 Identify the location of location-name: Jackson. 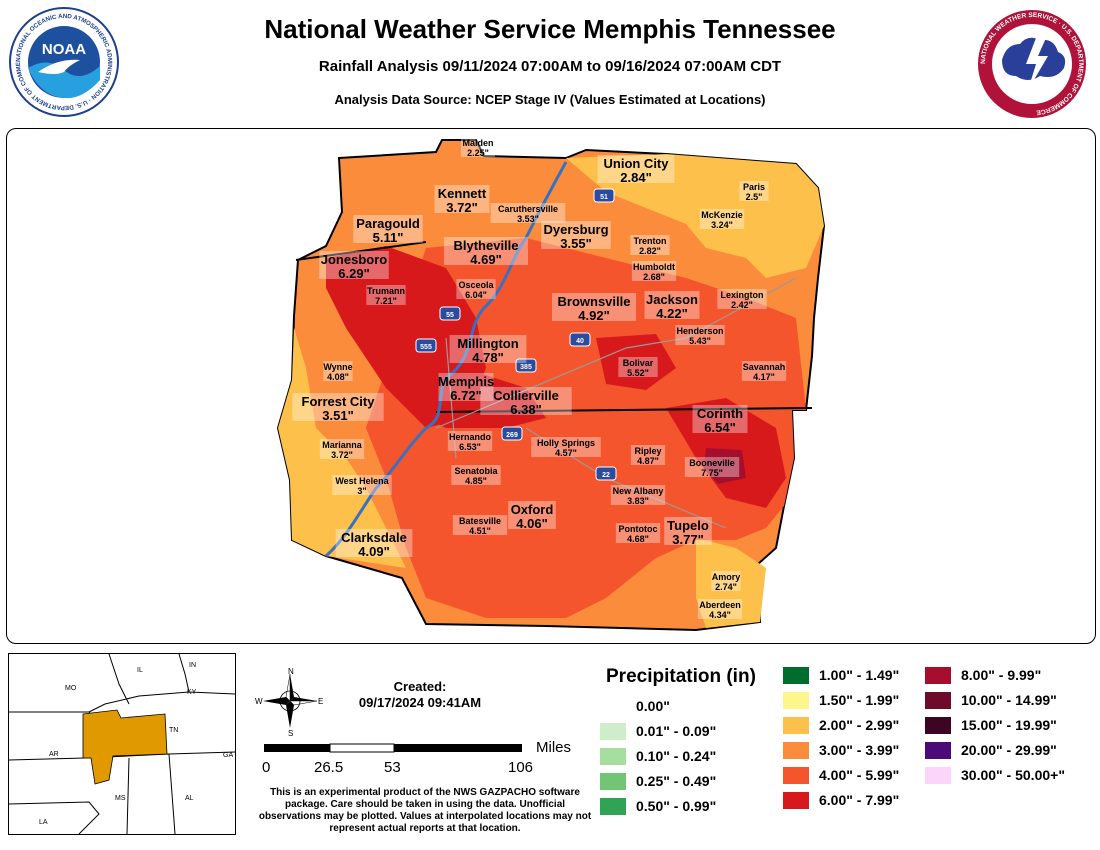
(672, 299).